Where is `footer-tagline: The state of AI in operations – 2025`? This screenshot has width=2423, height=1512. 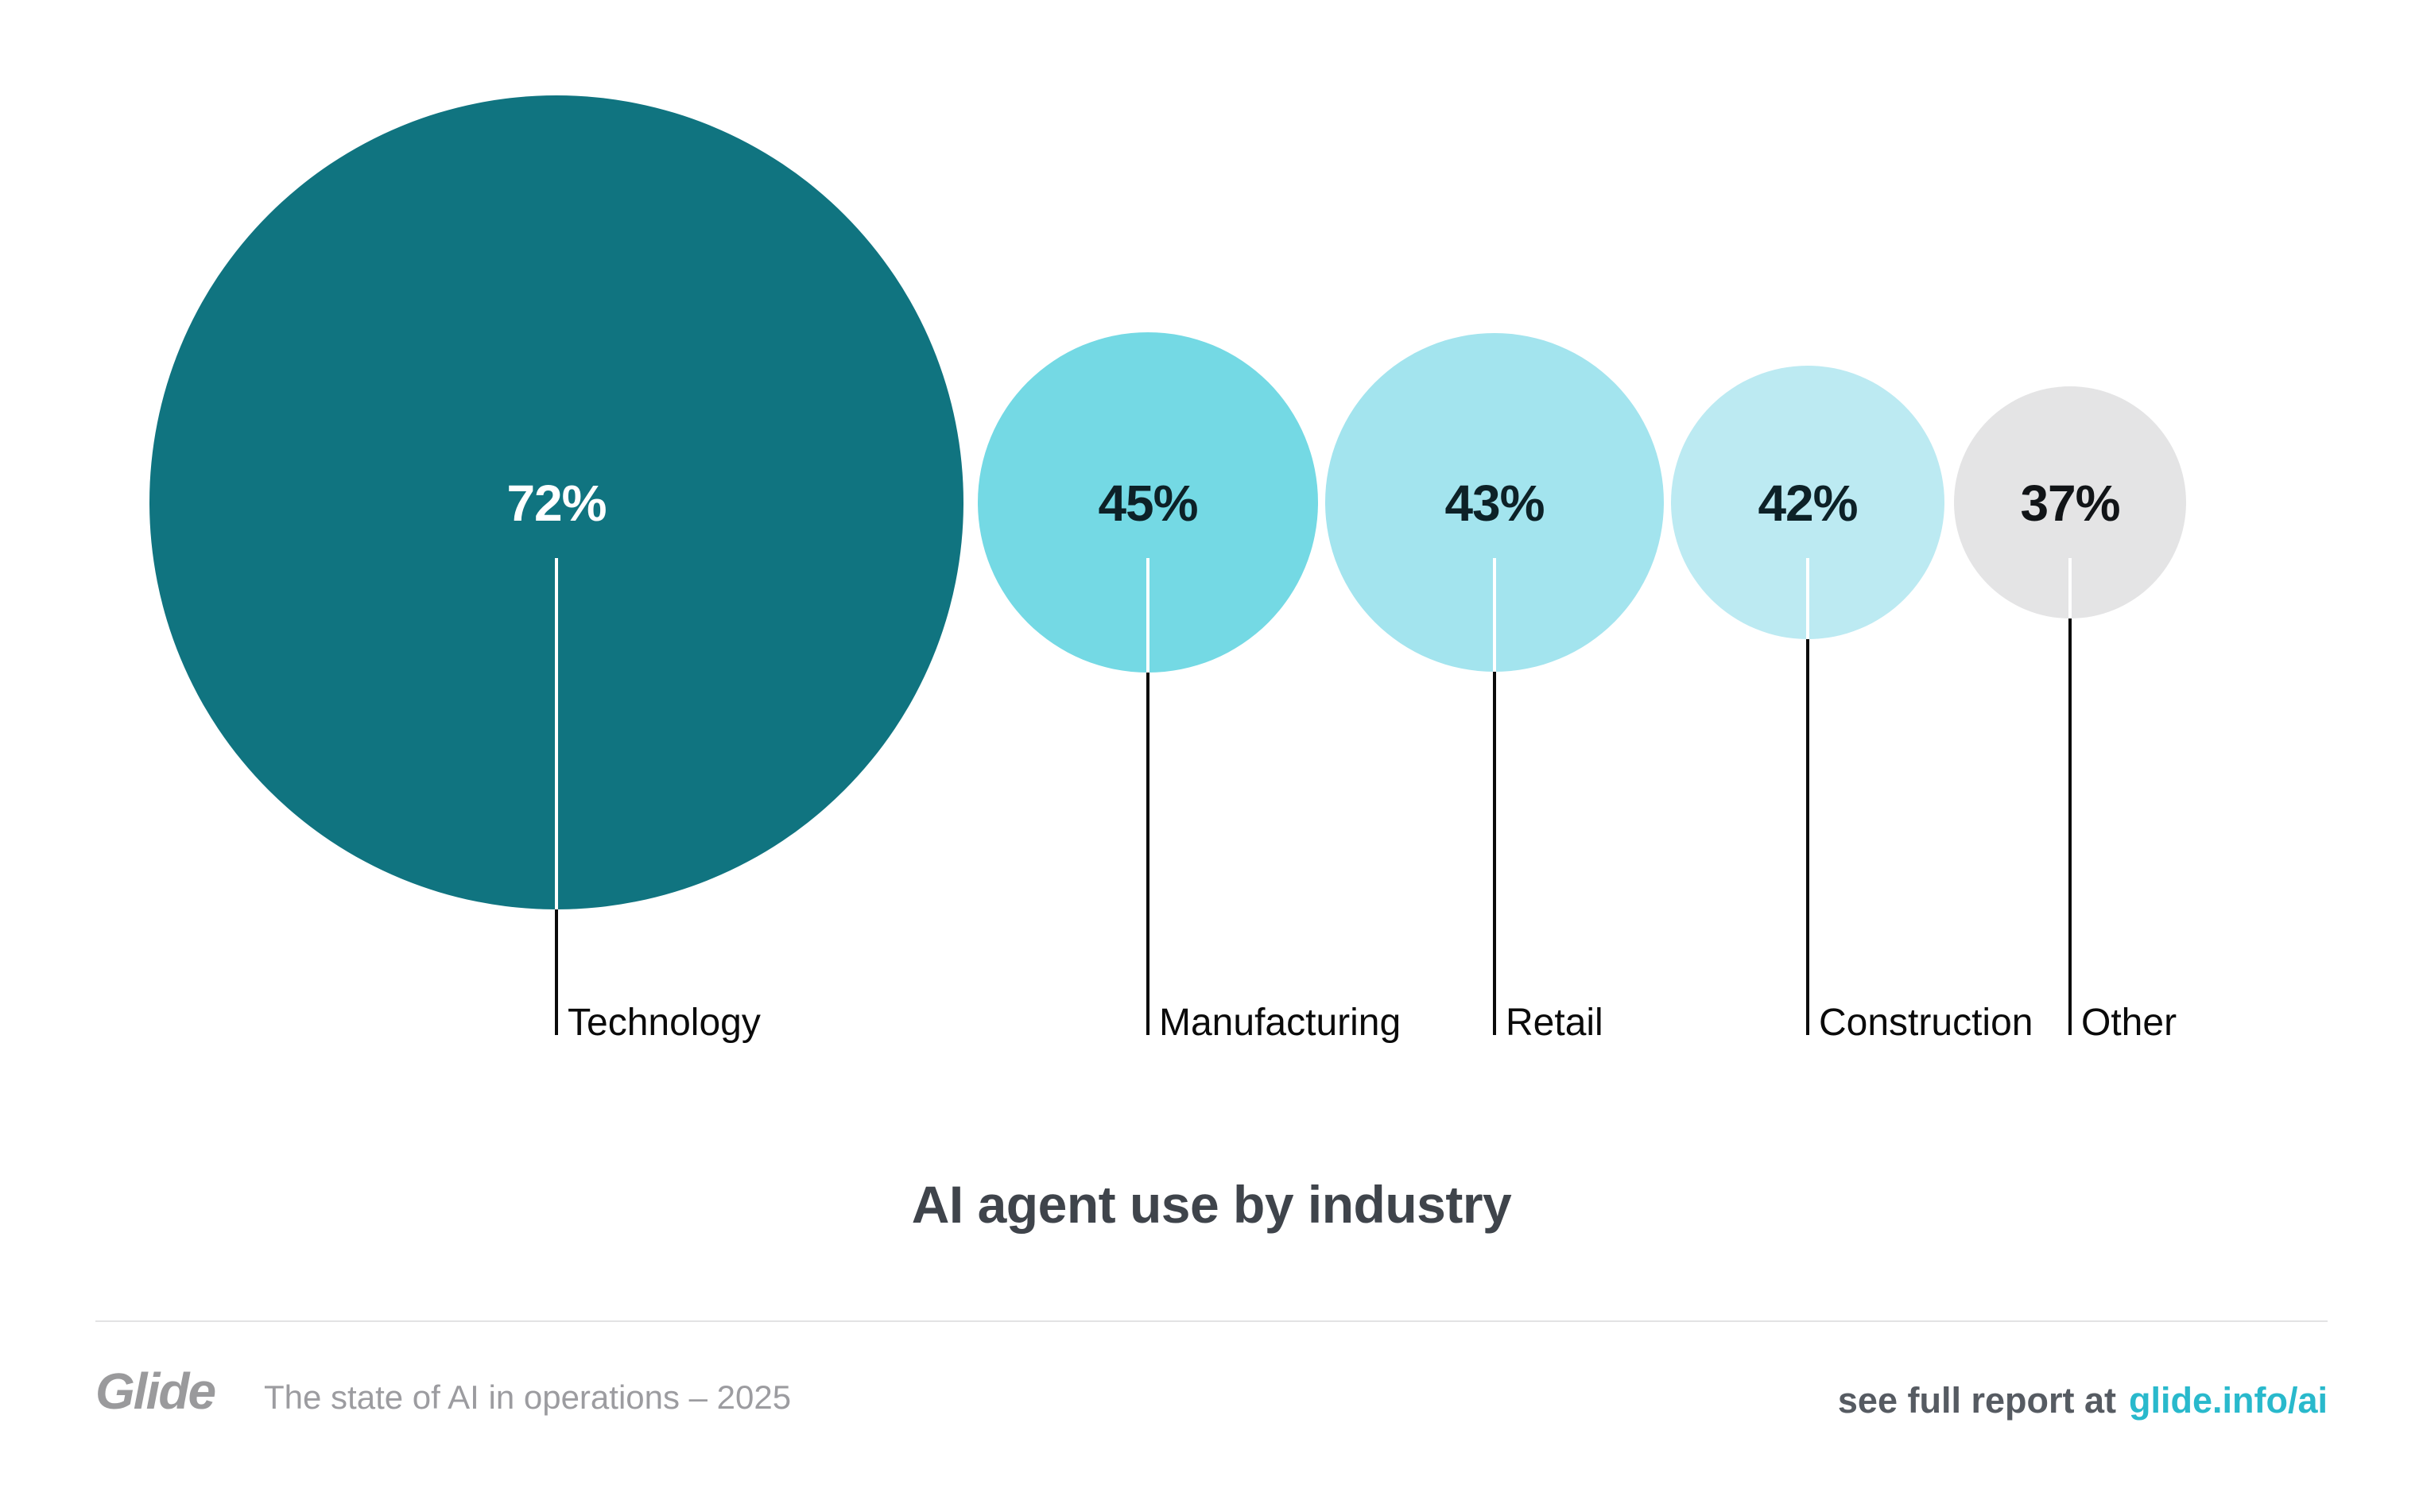 footer-tagline: The state of AI in operations – 2025 is located at coordinates (528, 1397).